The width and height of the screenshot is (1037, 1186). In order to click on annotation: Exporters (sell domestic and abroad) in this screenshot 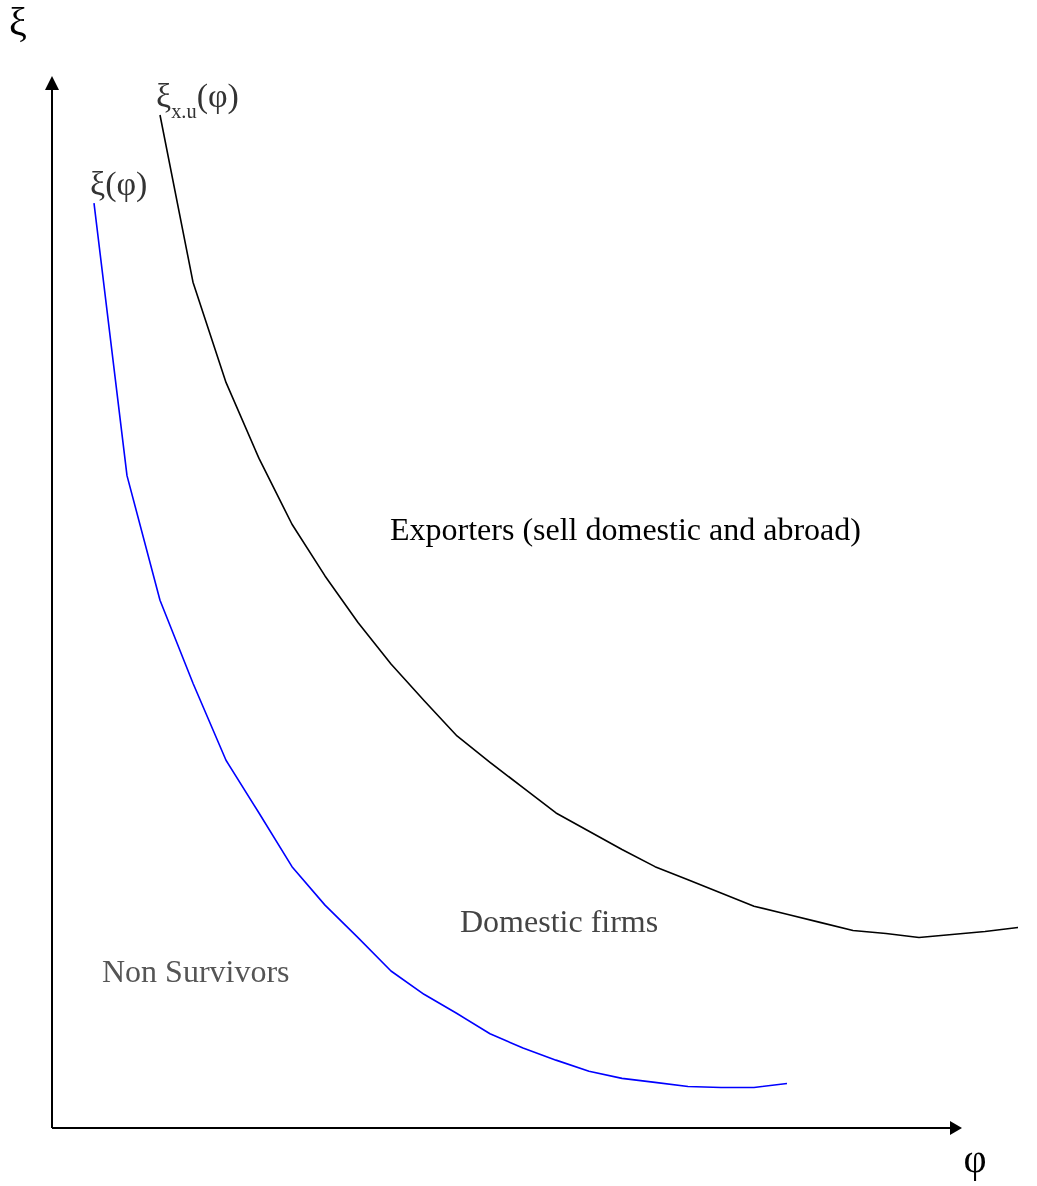, I will do `click(625, 529)`.